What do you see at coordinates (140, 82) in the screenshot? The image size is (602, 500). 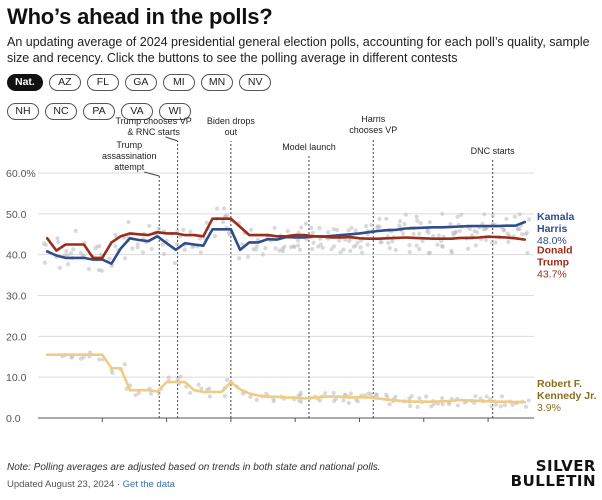 I see `contest-button-ga: GA` at bounding box center [140, 82].